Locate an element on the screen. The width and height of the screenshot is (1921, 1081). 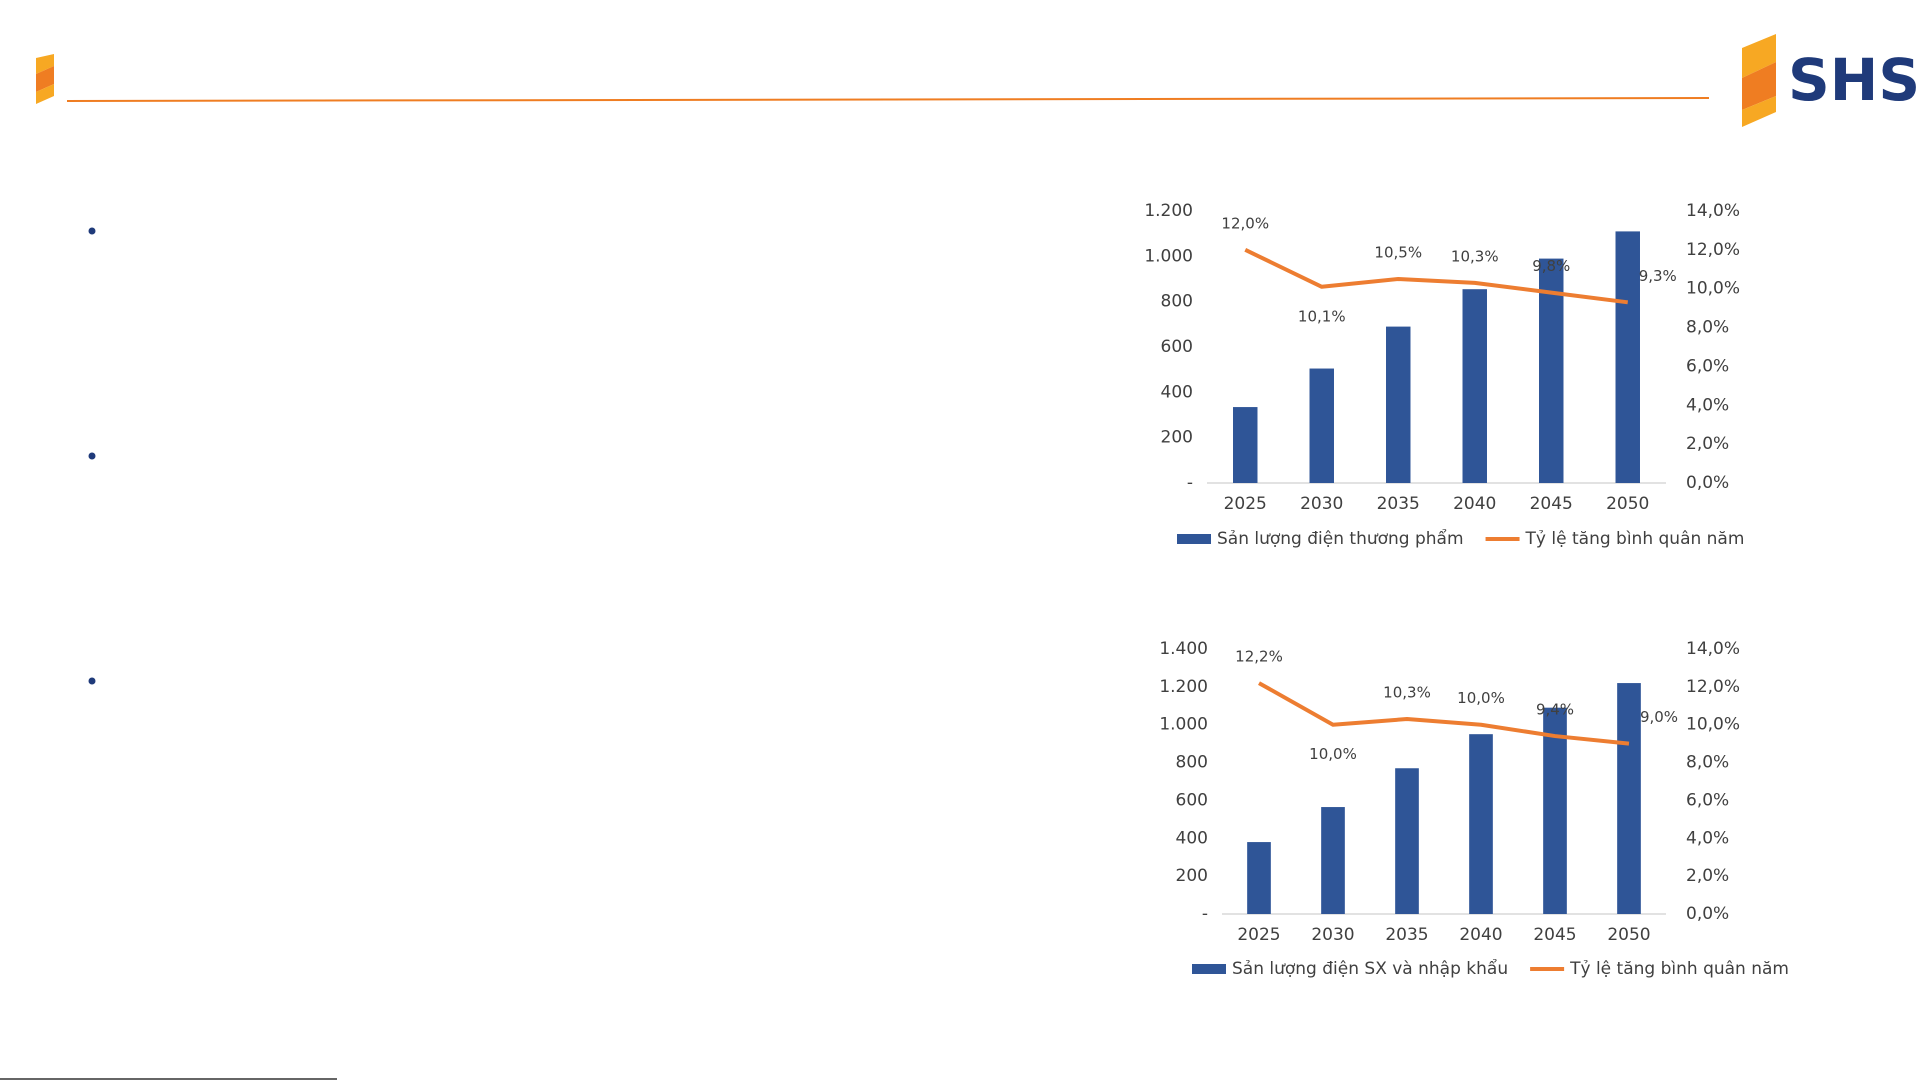
y-tick-label: 1.400 is located at coordinates (1183, 649).